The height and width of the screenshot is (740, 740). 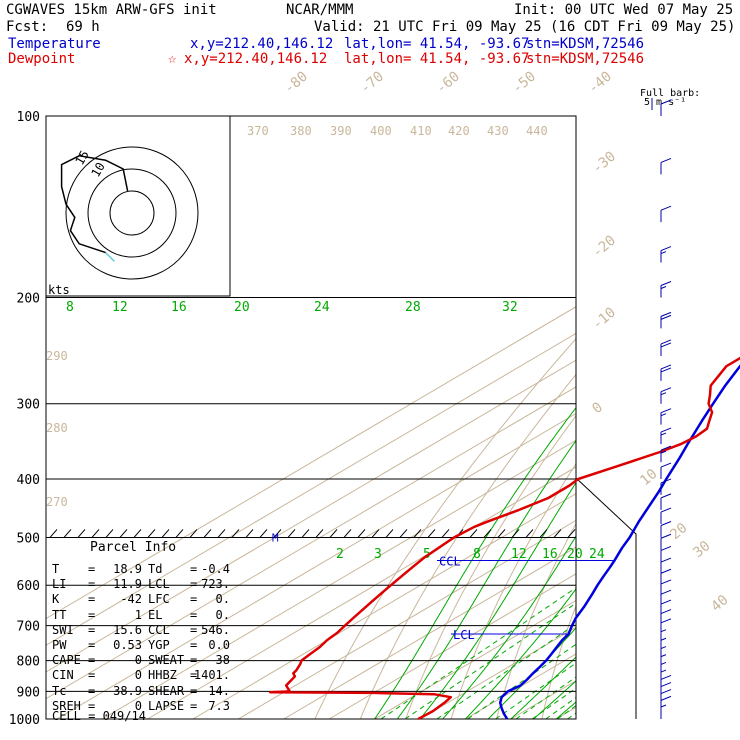 I want to click on hodograph-ring-label: 10, so click(x=97, y=170).